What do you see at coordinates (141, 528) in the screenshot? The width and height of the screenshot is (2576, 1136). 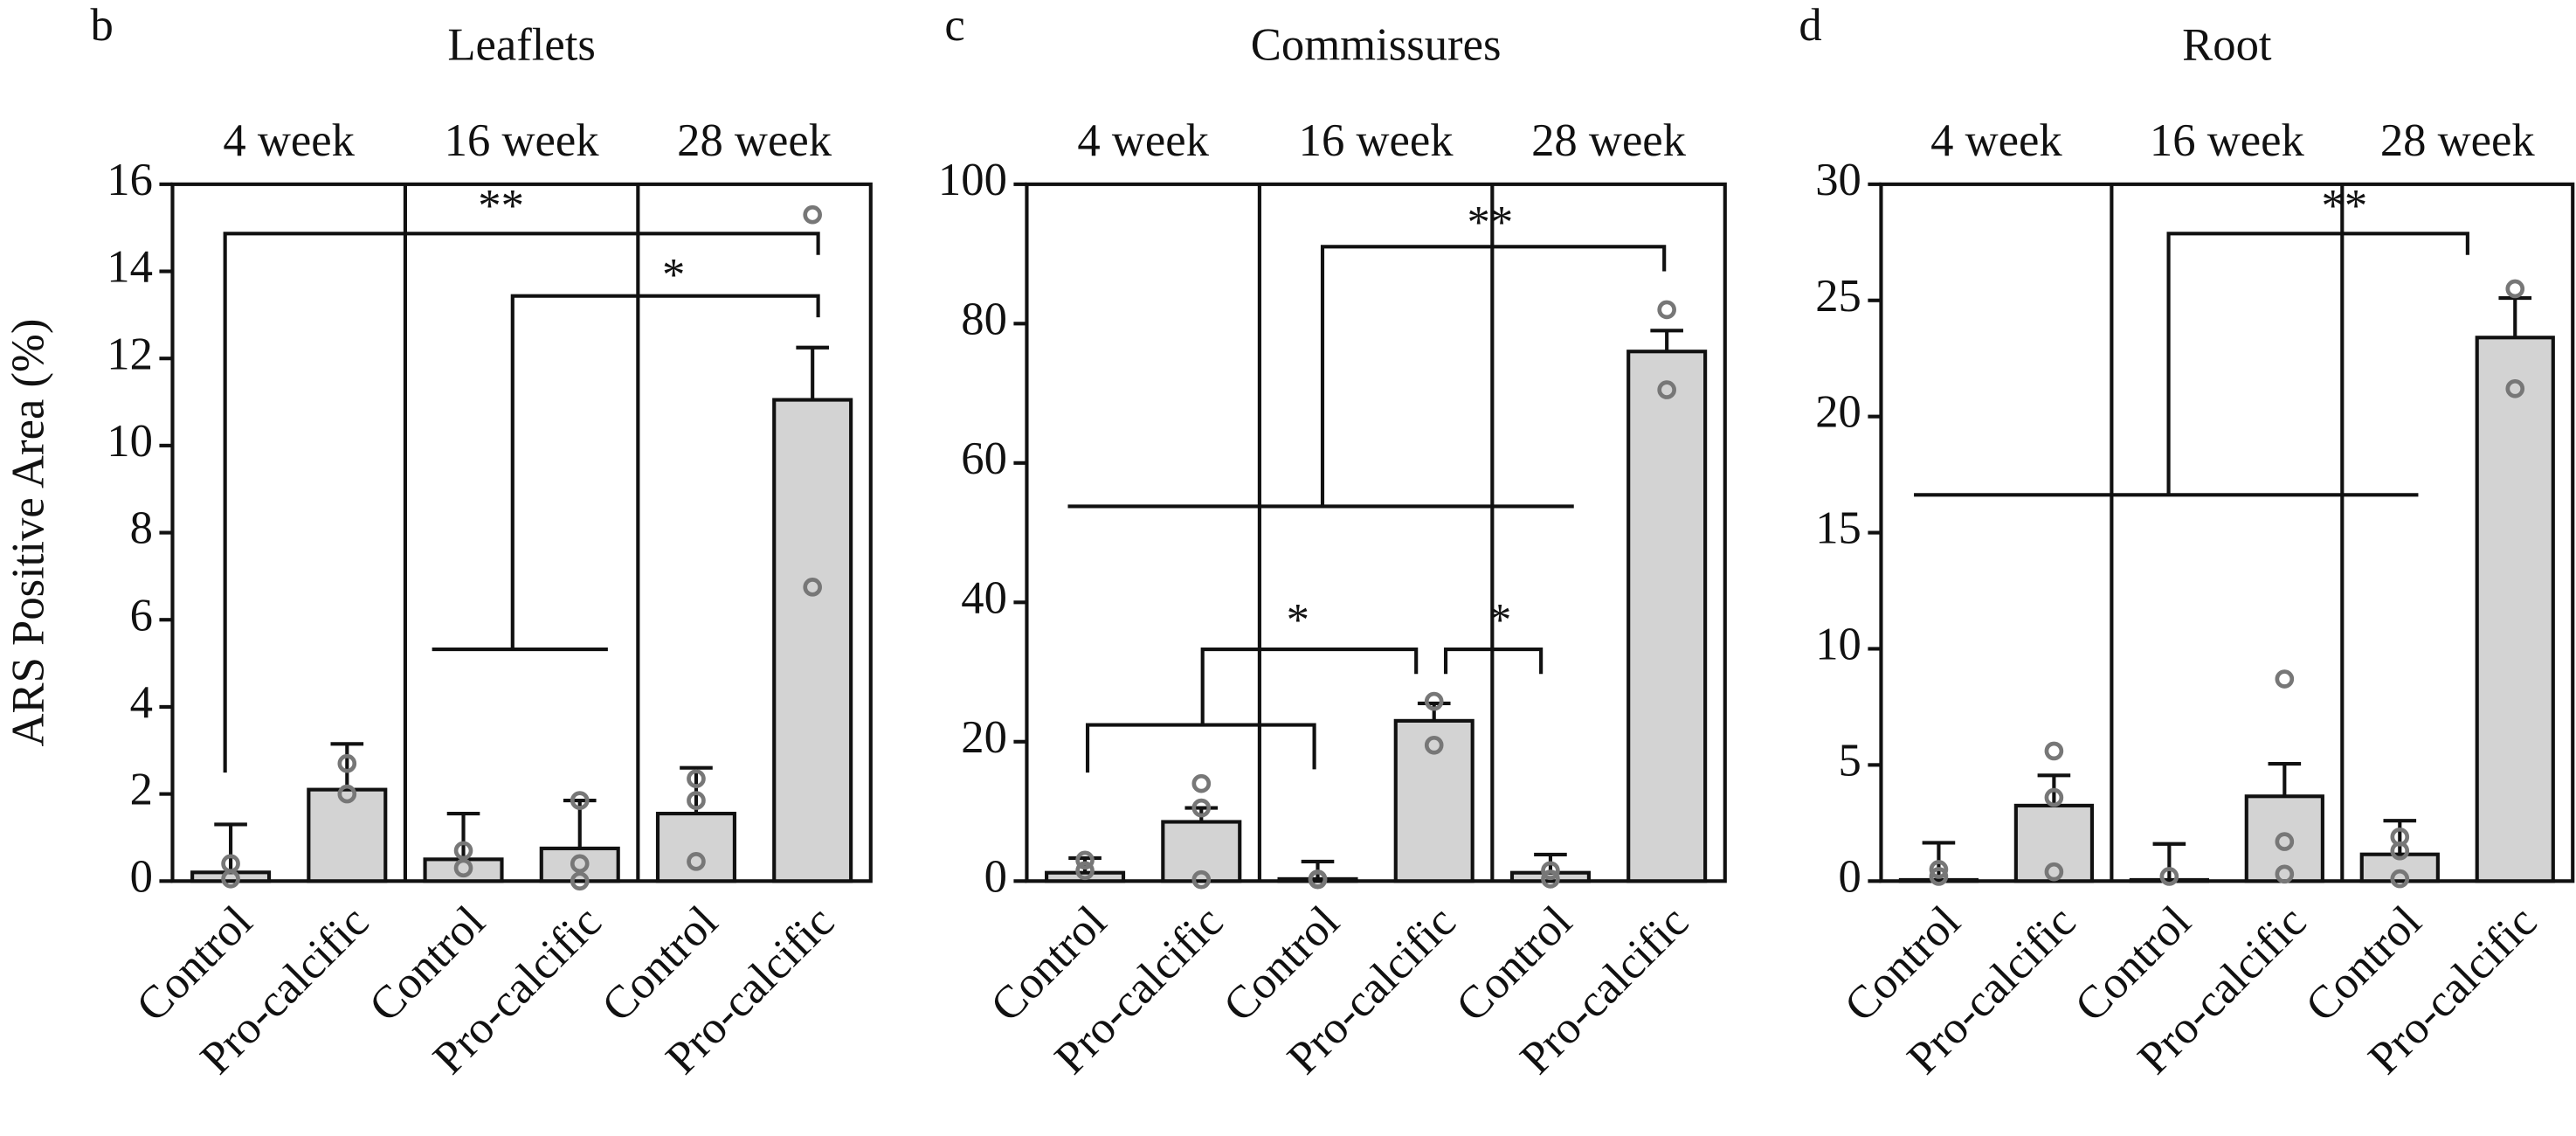 I see `y-tick-label: 8` at bounding box center [141, 528].